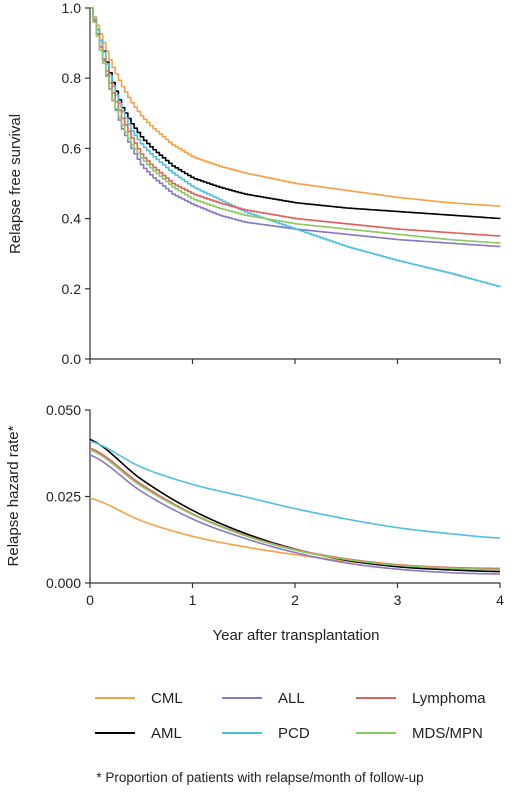 Image resolution: width=520 pixels, height=795 pixels. What do you see at coordinates (72, 148) in the screenshot?
I see `top-y-tick-label: 0.6` at bounding box center [72, 148].